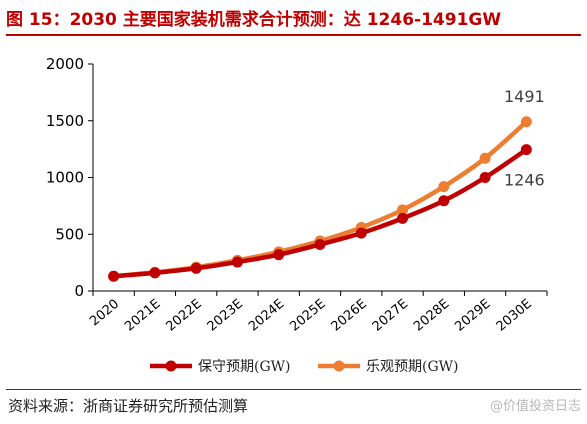 The image size is (587, 424). Describe the element at coordinates (142, 316) in the screenshot. I see `x-tick-label: 2021E` at that location.